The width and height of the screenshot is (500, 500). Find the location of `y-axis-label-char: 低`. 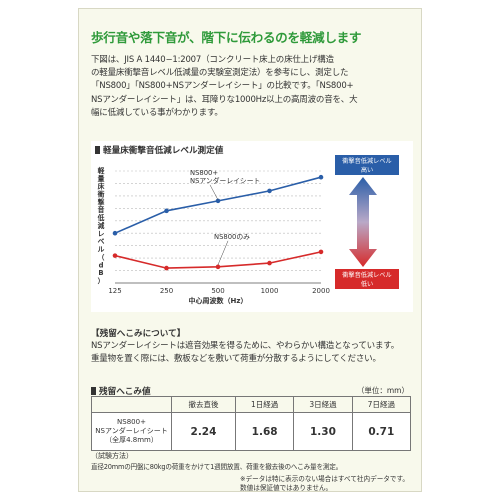

y-axis-label-char: 低 is located at coordinates (101, 217).